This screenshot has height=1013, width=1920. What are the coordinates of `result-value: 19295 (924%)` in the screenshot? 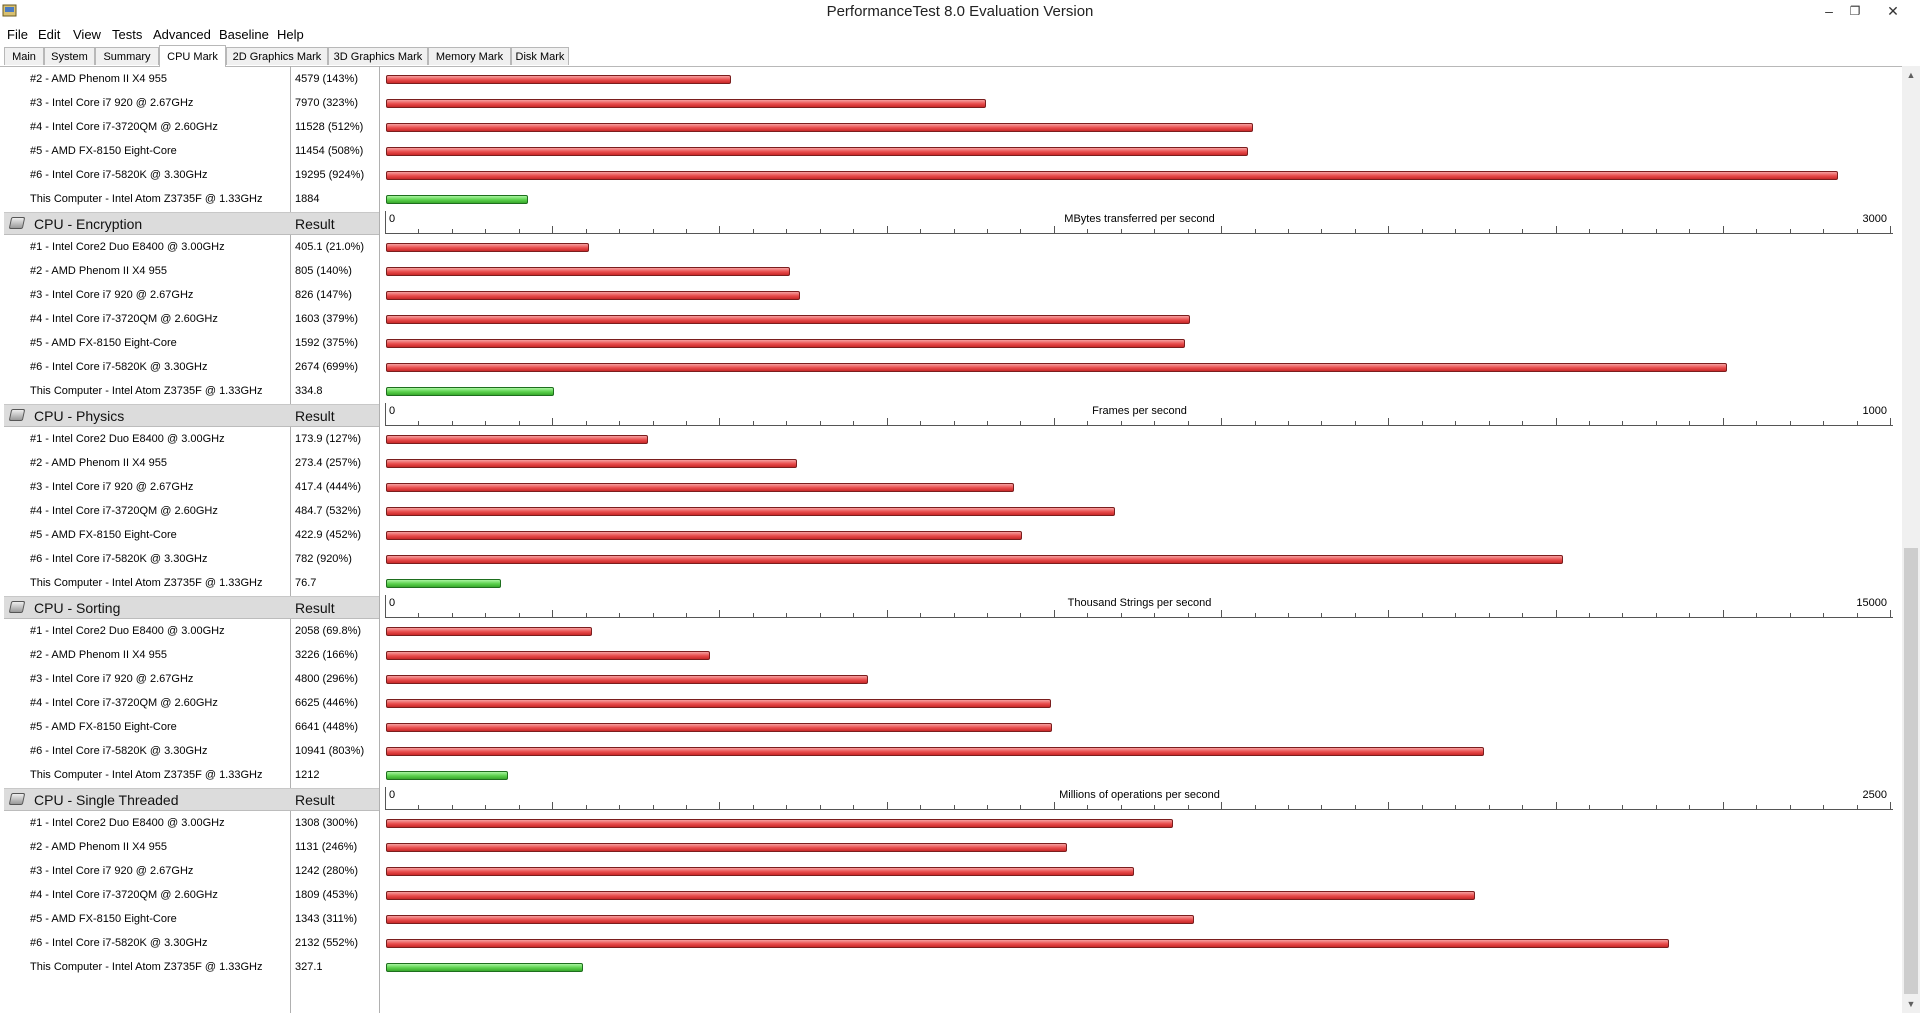 It's located at (330, 175).